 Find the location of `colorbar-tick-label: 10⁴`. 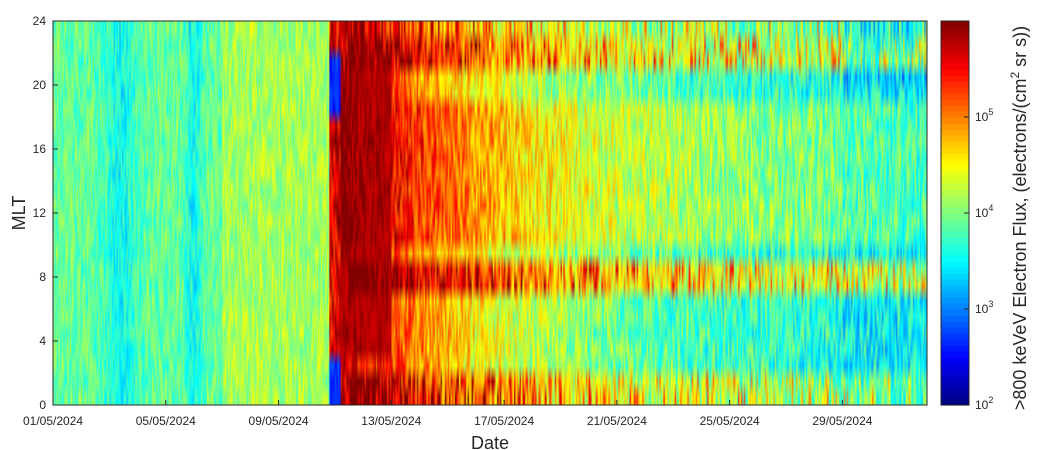

colorbar-tick-label: 10⁴ is located at coordinates (984, 211).